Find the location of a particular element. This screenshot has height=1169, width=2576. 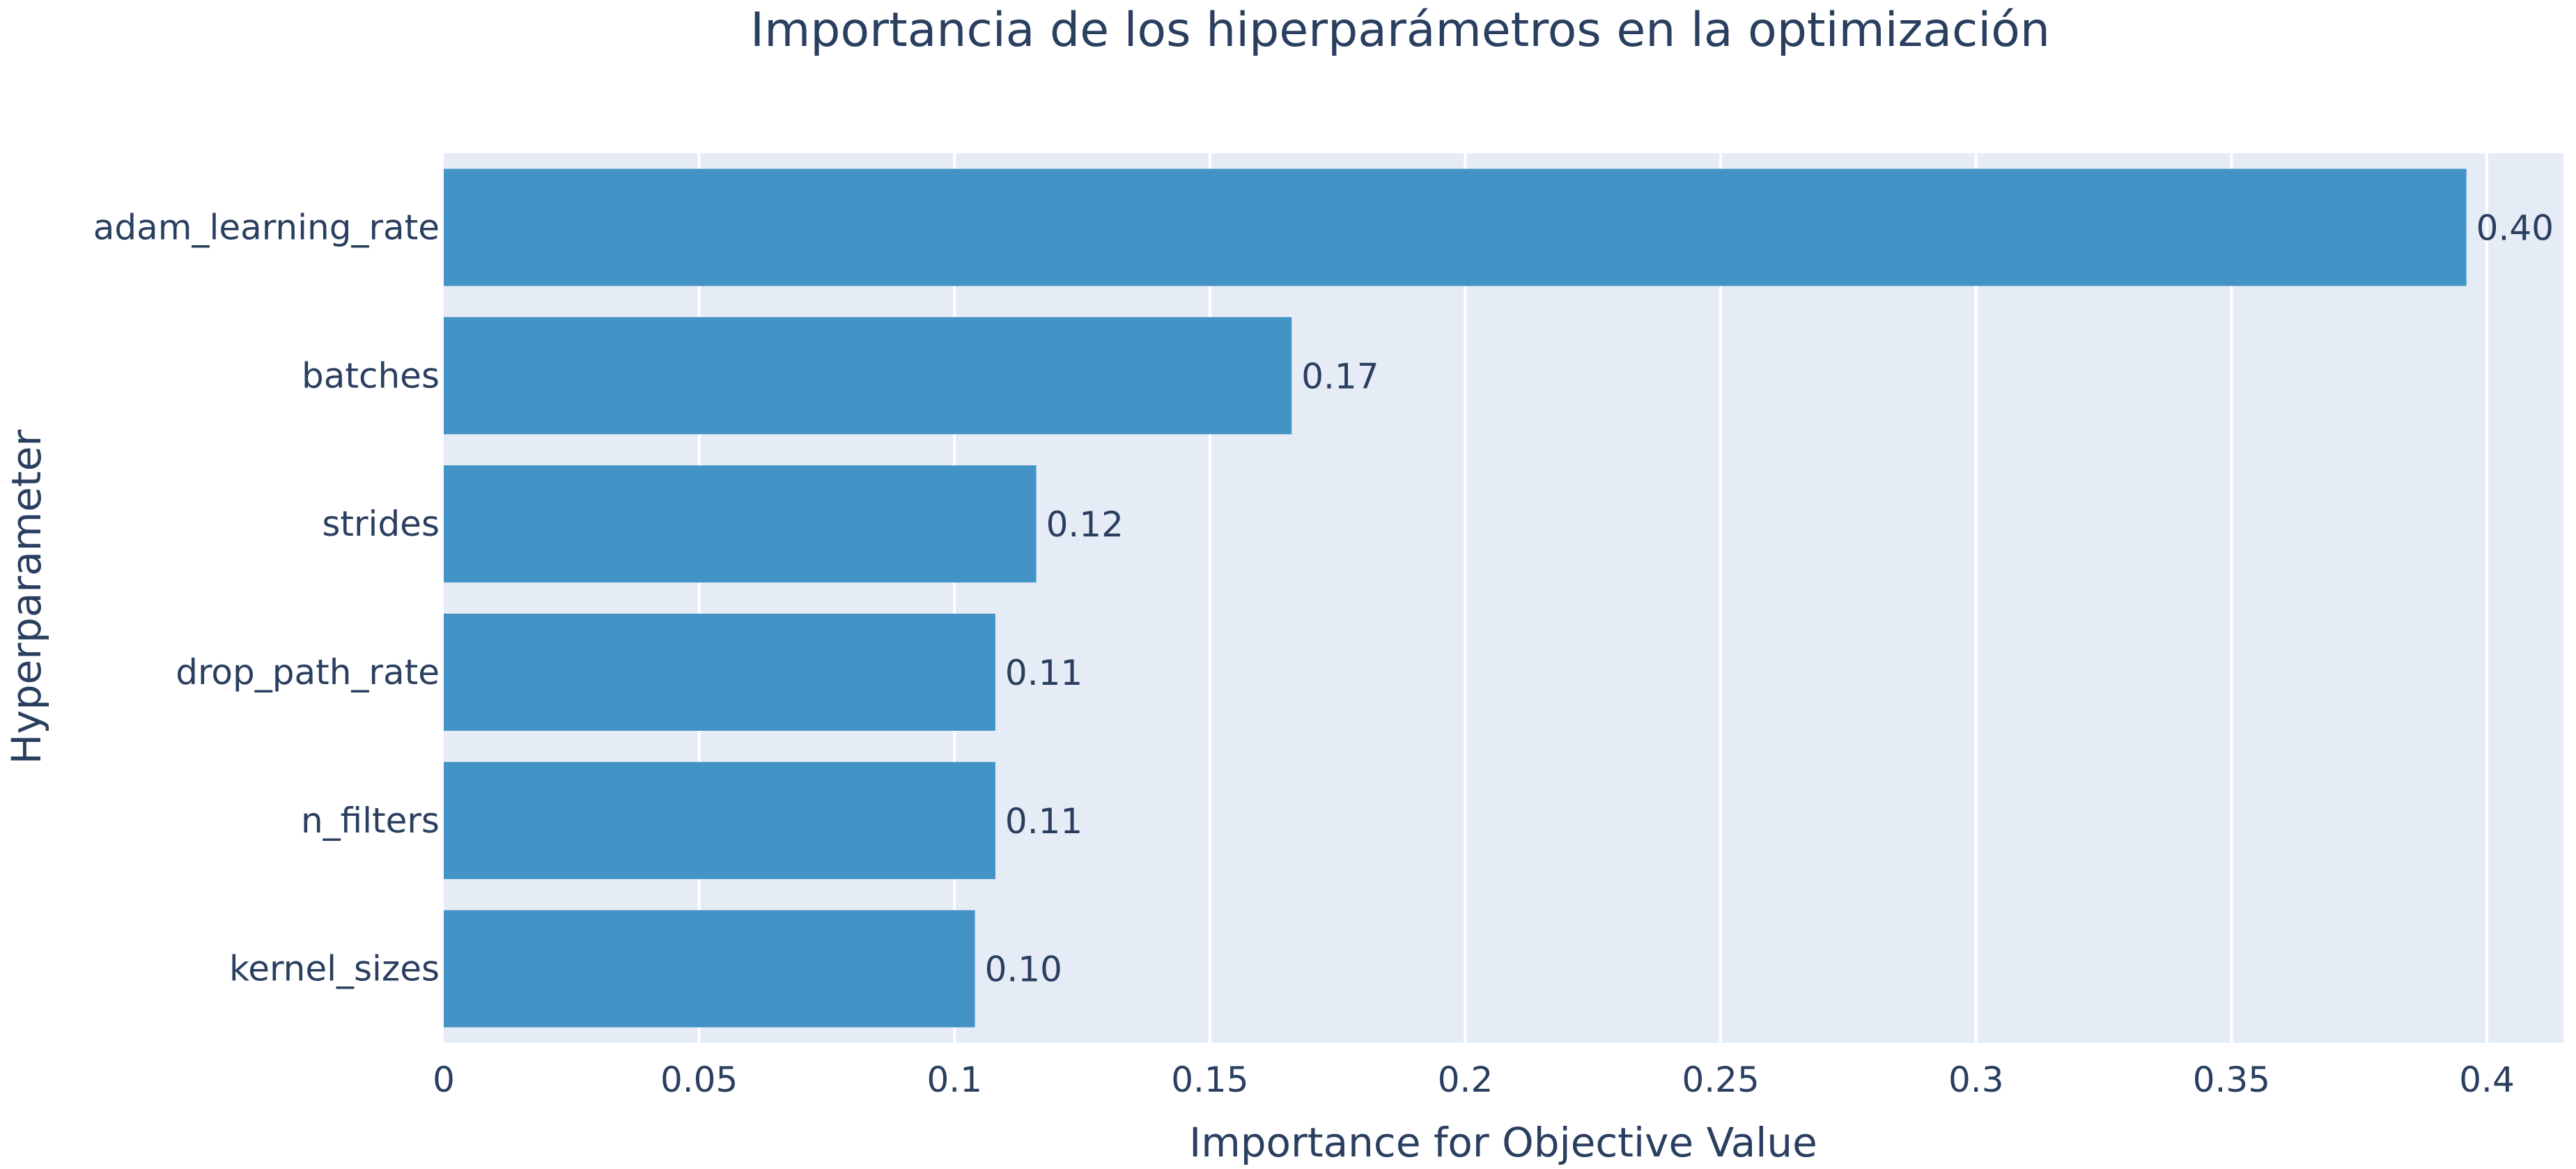

x-tick-label: 0 is located at coordinates (444, 1080).